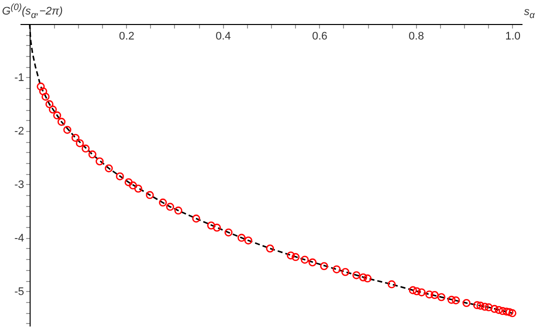  I want to click on x-tick-label: 1.0, so click(512, 36).